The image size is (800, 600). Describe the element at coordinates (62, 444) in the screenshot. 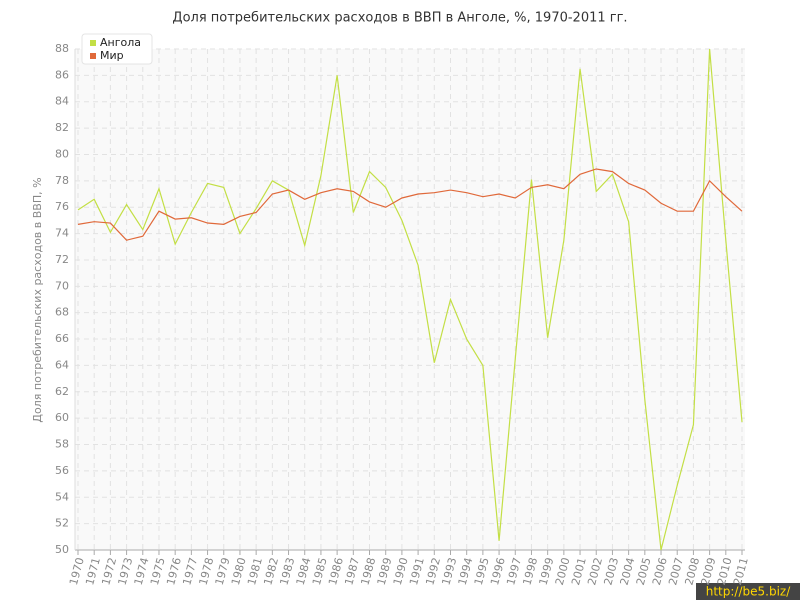

I see `y-tick-label: 58` at that location.